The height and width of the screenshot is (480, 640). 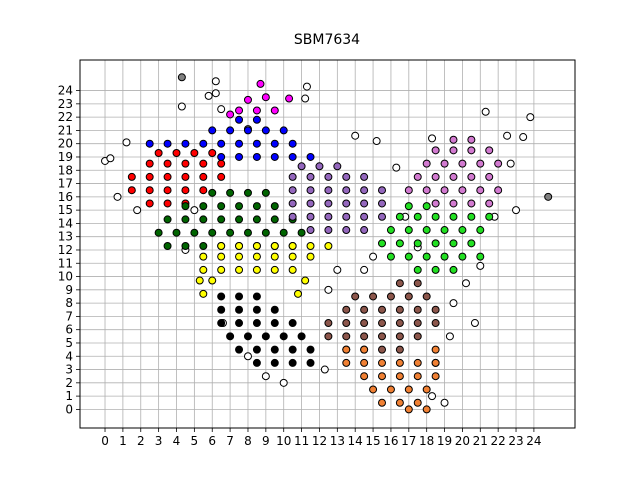 What do you see at coordinates (69, 396) in the screenshot?
I see `y-tick-label: 1` at bounding box center [69, 396].